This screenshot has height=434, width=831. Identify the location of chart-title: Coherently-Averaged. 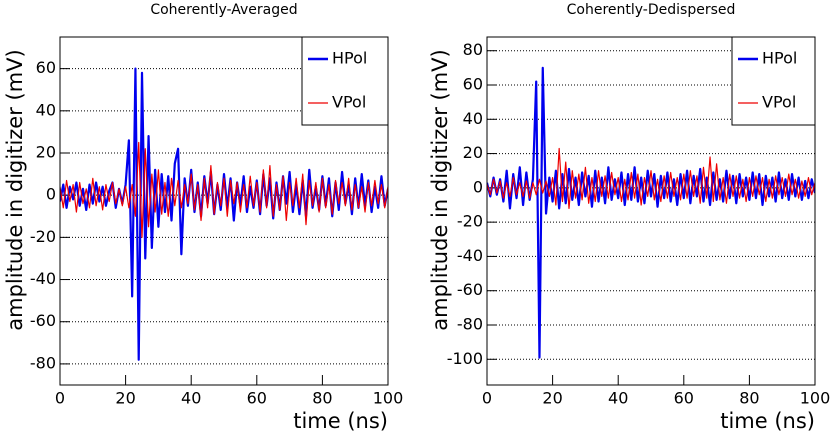
(223, 10).